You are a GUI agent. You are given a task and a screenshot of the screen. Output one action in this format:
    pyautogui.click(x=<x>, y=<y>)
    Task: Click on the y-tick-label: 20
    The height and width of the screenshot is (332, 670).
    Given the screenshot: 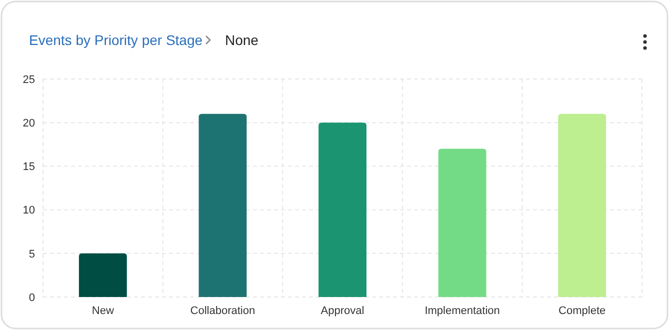 What is the action you would take?
    pyautogui.click(x=28, y=123)
    